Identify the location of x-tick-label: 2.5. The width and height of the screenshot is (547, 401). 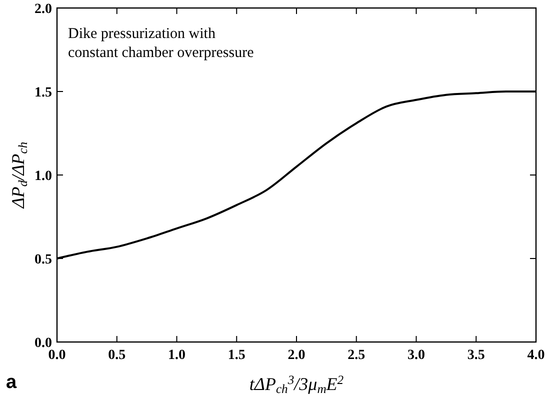
(357, 355).